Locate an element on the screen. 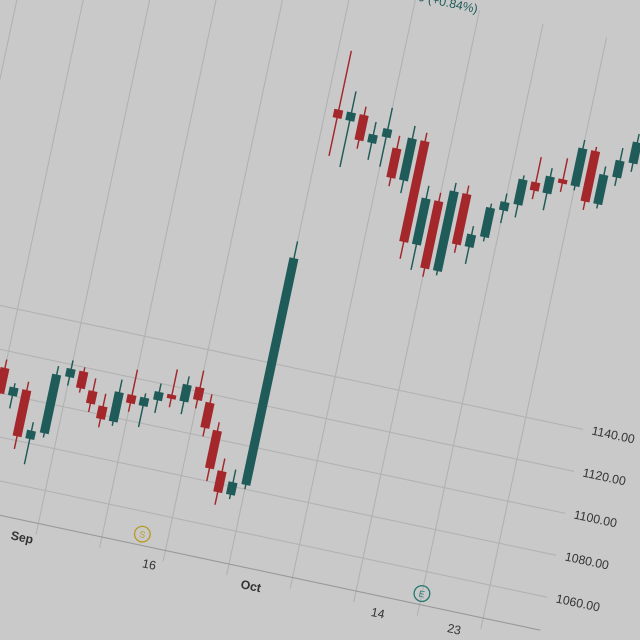 This screenshot has height=640, width=640. event-marker-label: E is located at coordinates (422, 594).